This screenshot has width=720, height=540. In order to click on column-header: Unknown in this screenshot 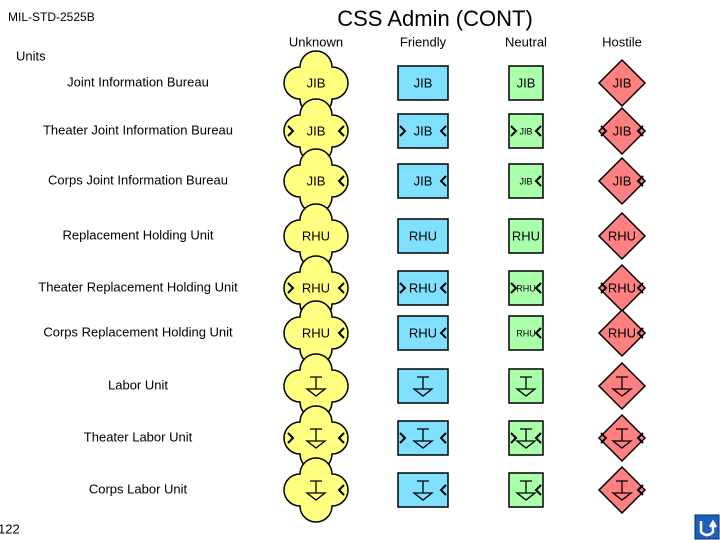, I will do `click(316, 41)`.